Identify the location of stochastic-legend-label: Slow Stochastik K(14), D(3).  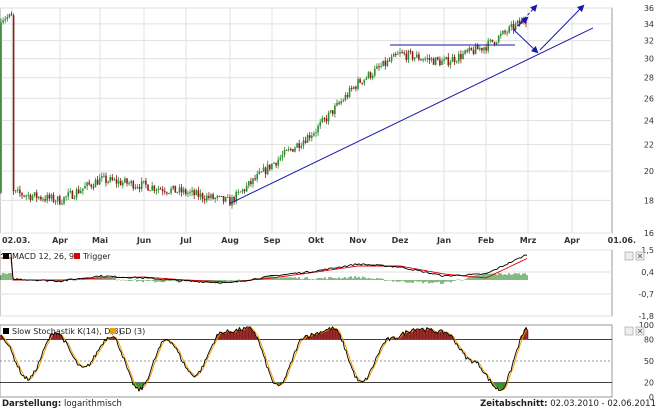
(67, 331).